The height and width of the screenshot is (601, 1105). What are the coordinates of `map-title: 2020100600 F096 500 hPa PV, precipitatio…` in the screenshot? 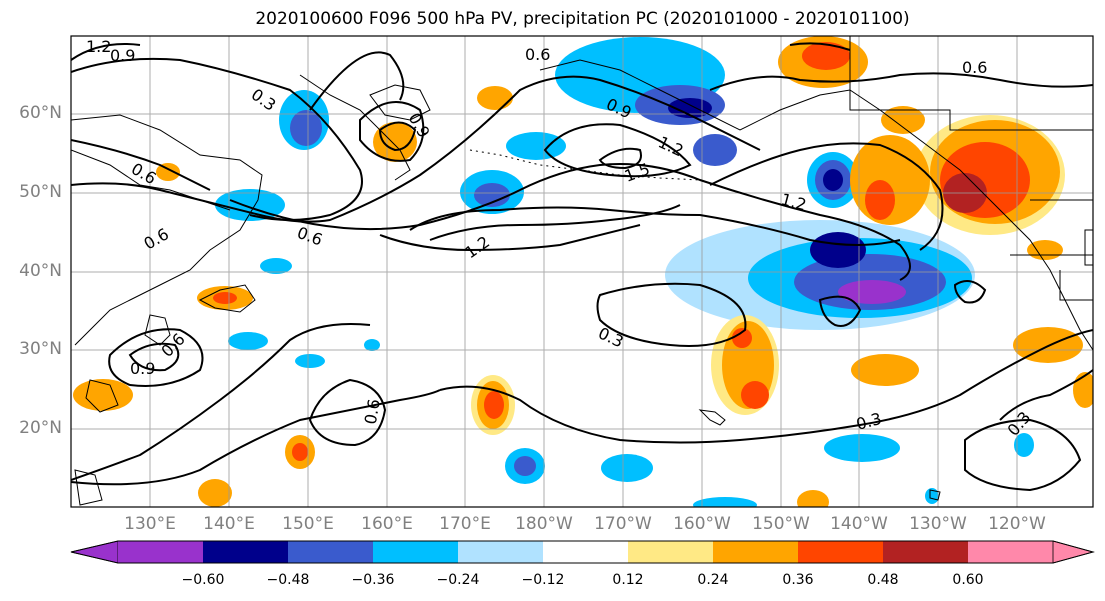 It's located at (582, 19).